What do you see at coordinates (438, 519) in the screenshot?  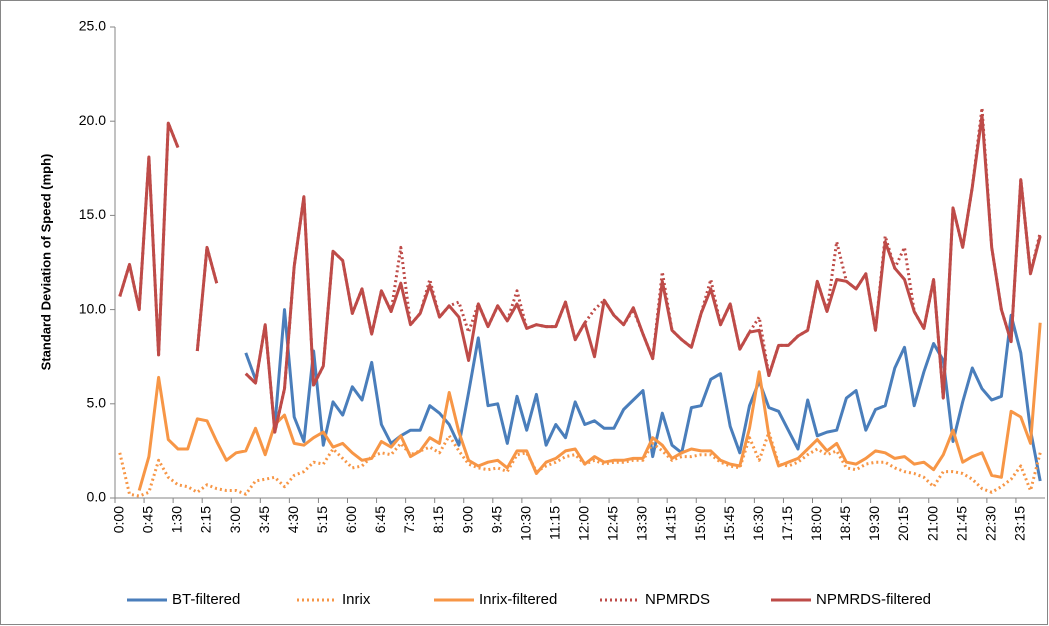 I see `x-tick-label: 8:15` at bounding box center [438, 519].